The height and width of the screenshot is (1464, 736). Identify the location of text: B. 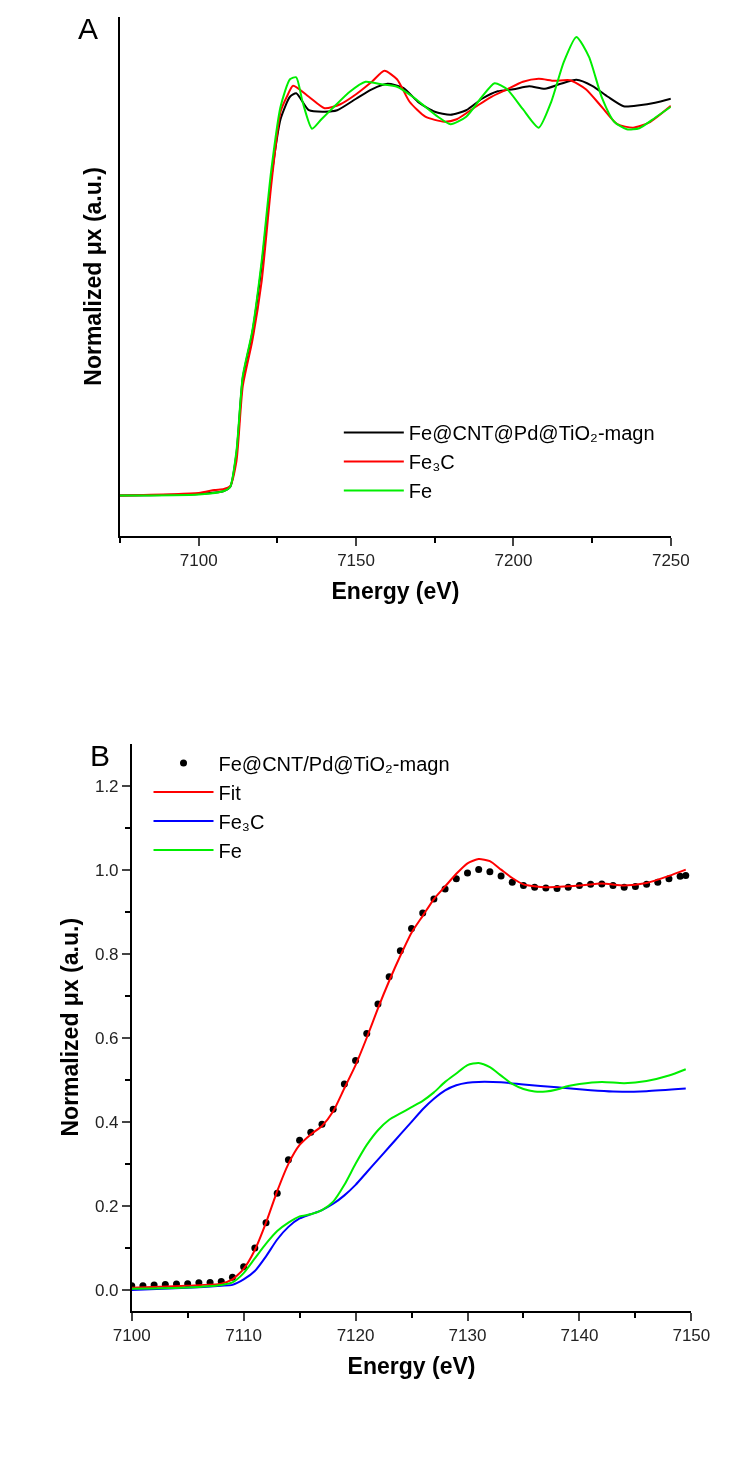
(100, 755).